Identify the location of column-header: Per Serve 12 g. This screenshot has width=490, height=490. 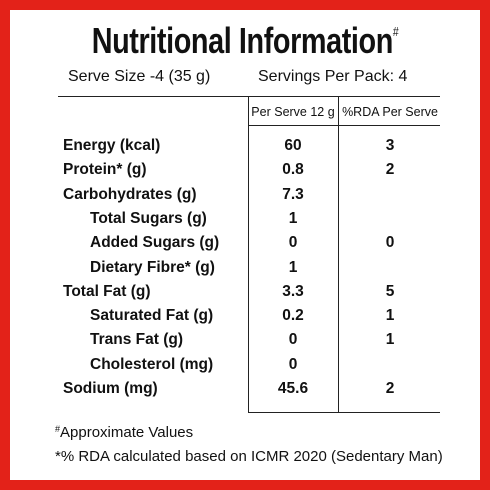
(293, 112).